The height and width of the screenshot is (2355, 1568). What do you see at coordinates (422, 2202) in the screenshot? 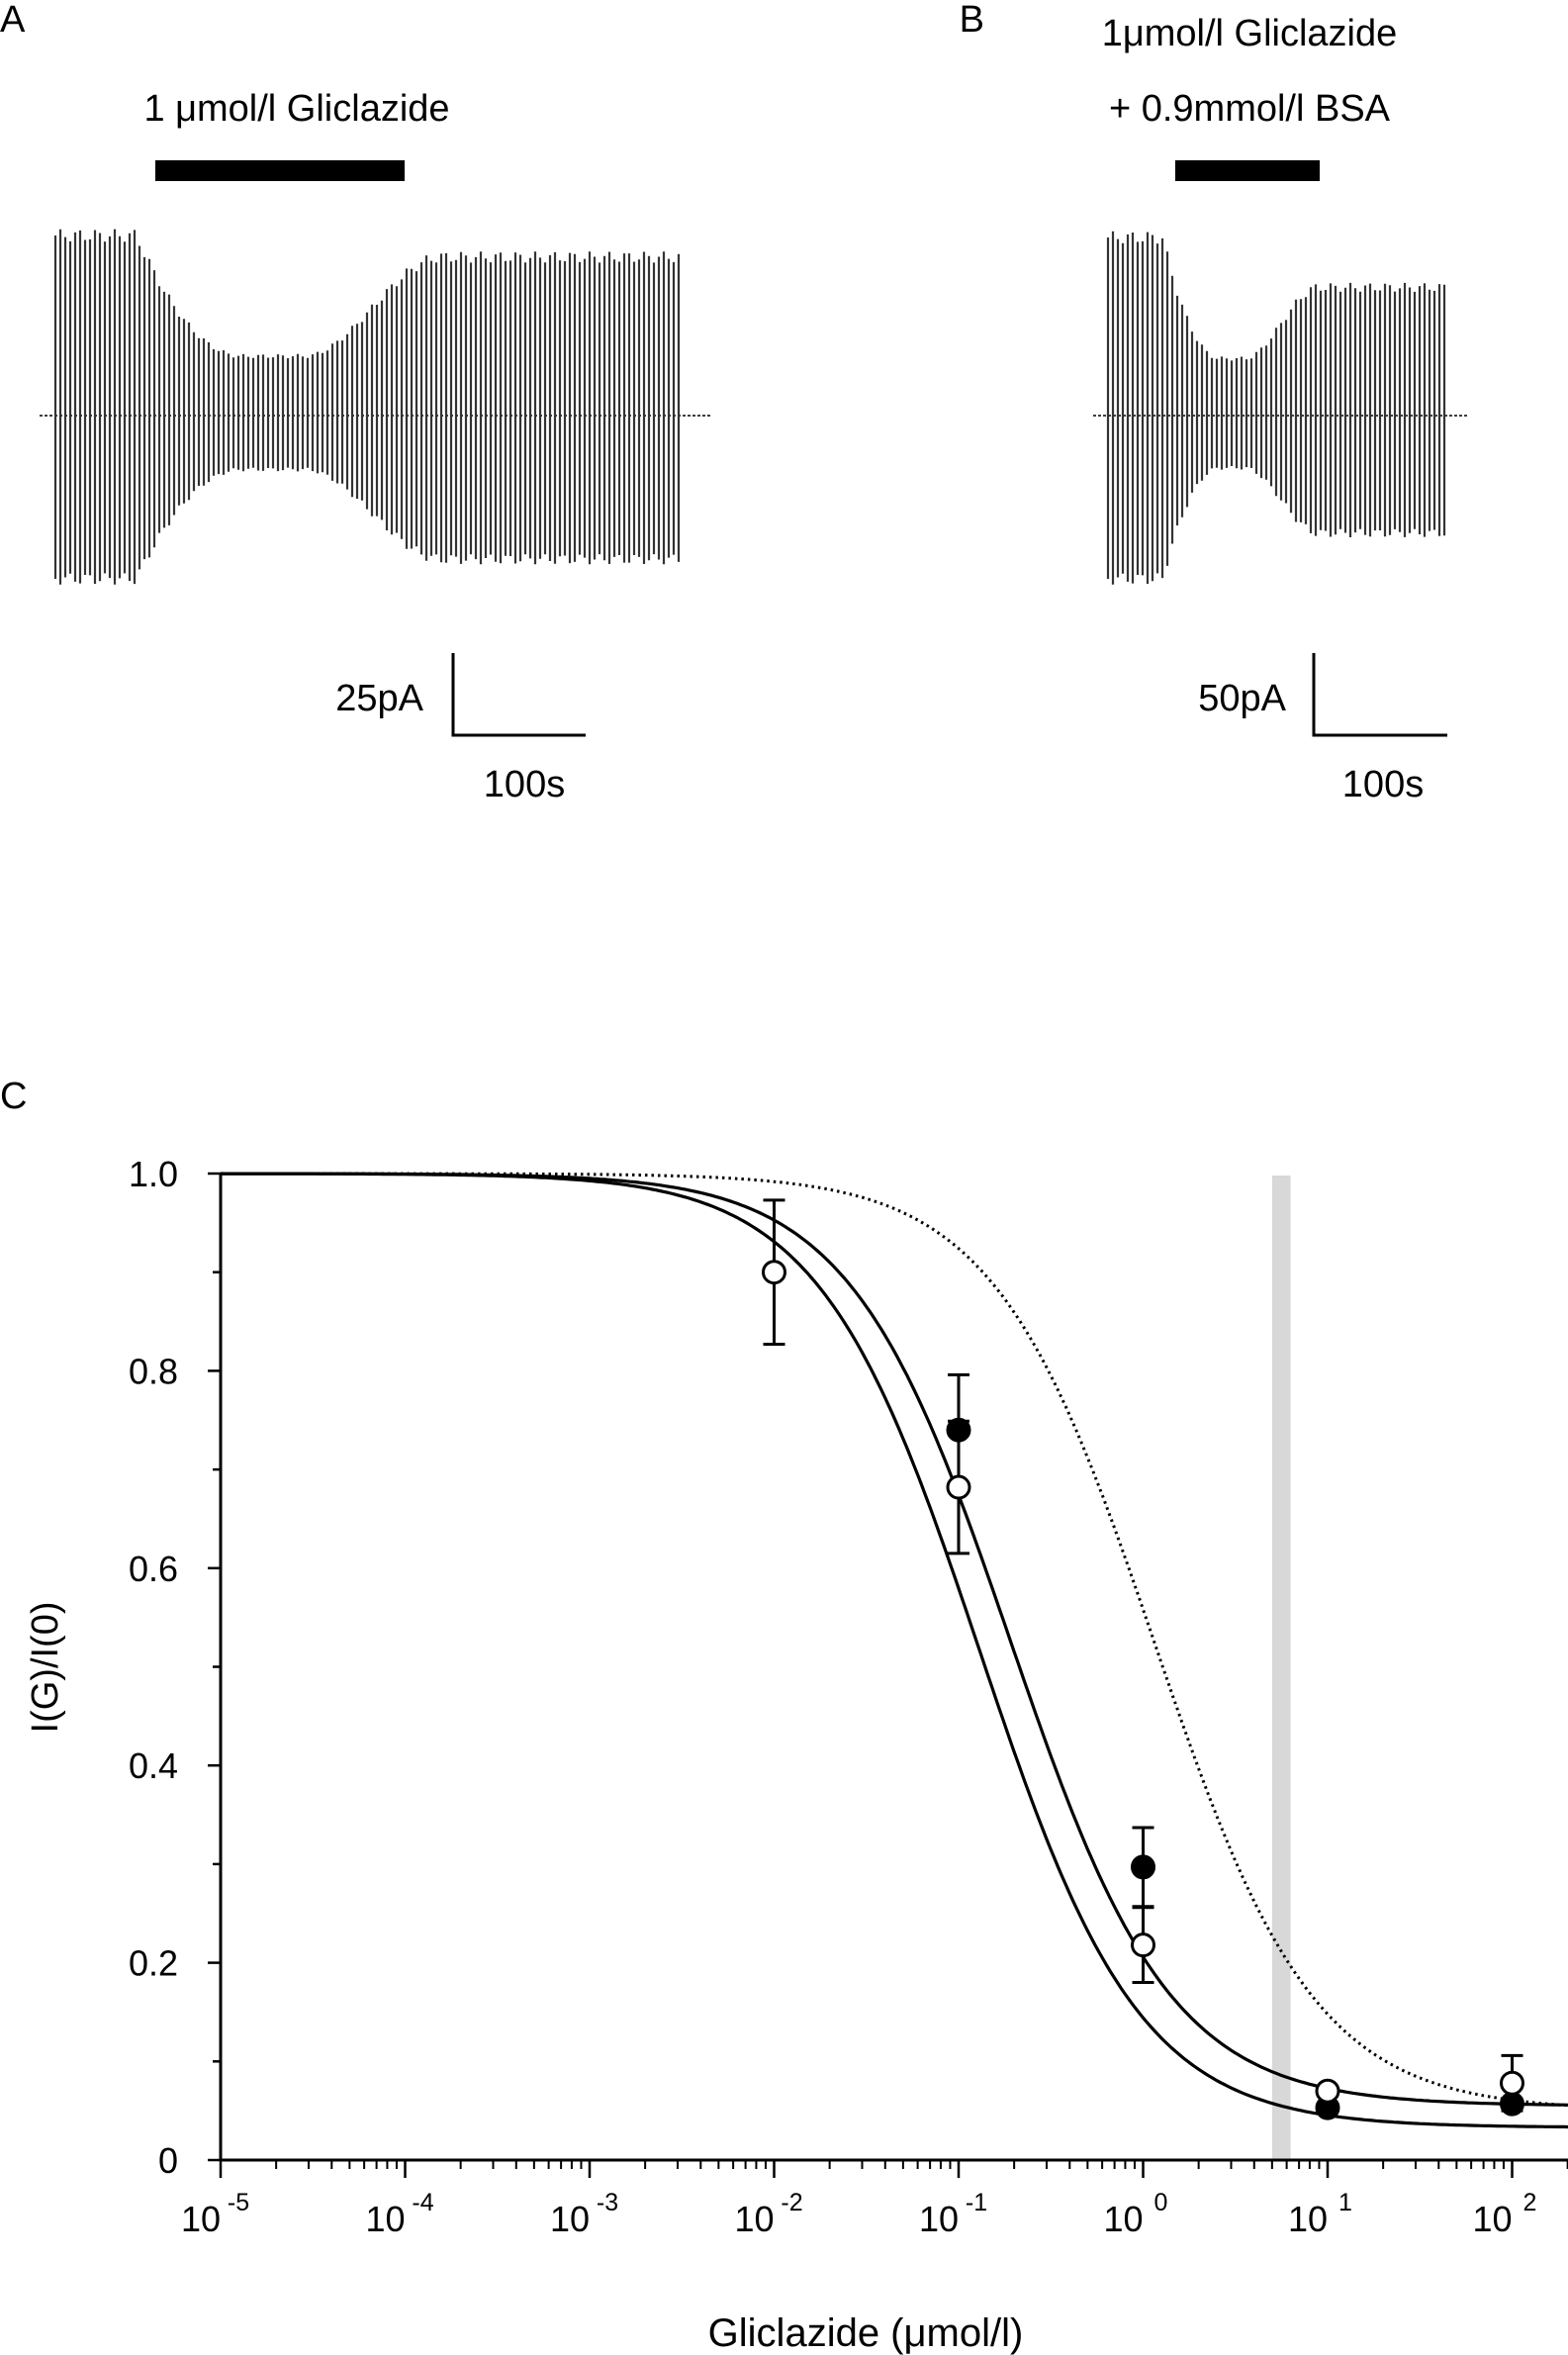
I see `x-tick-exponent: -4` at bounding box center [422, 2202].